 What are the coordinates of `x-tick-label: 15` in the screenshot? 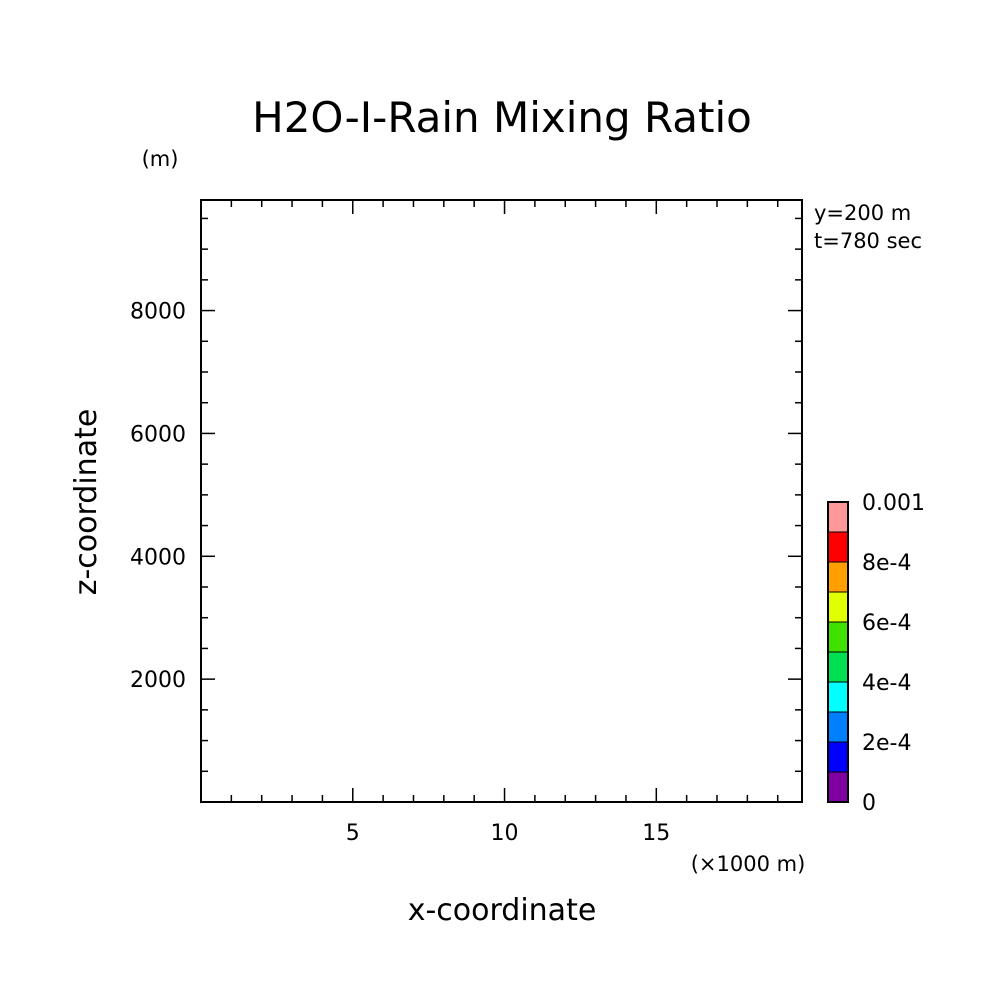 It's located at (656, 833).